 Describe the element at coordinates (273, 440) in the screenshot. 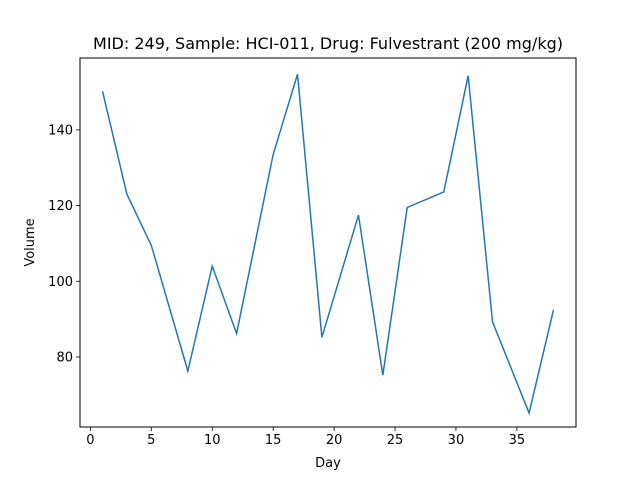

I see `x-tick-label: 15` at that location.